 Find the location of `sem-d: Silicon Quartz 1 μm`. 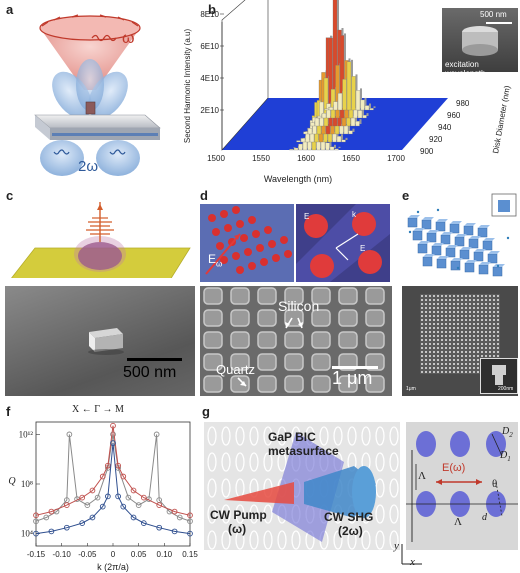

sem-d: Silicon Quartz 1 μm is located at coordinates (296, 341).